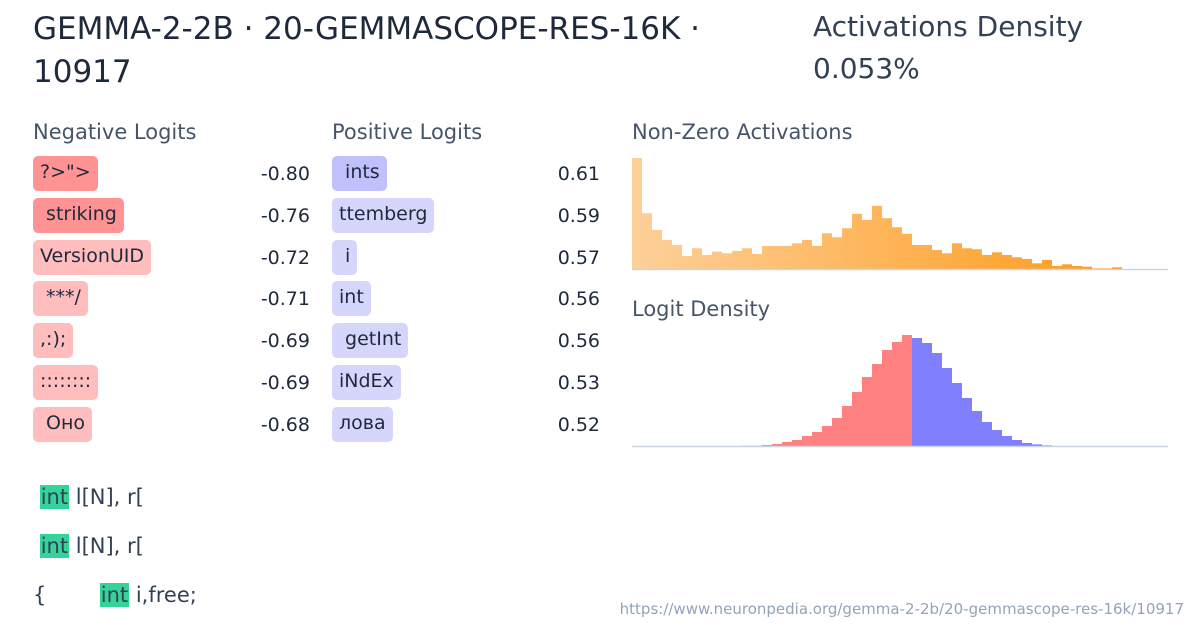 The image size is (1200, 630). Describe the element at coordinates (345, 257) in the screenshot. I see `positive-logit-token: i` at that location.